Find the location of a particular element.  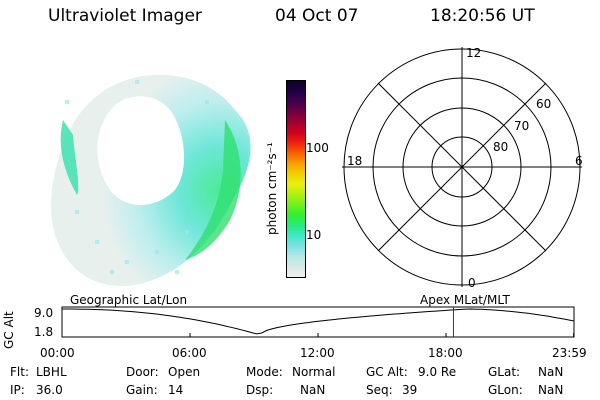

gcalt-label: GC Alt: is located at coordinates (387, 372).